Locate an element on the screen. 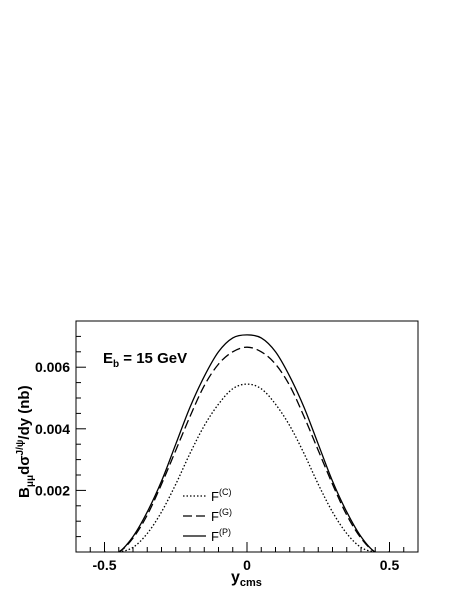  y-axis-title: BμμdσJ/ψ/dy (nb) is located at coordinates (25, 441).